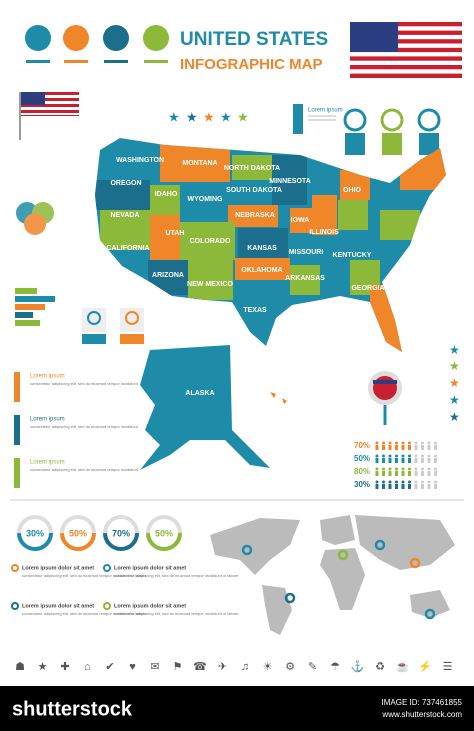  What do you see at coordinates (255, 310) in the screenshot?
I see `state-label: TEXAS` at bounding box center [255, 310].